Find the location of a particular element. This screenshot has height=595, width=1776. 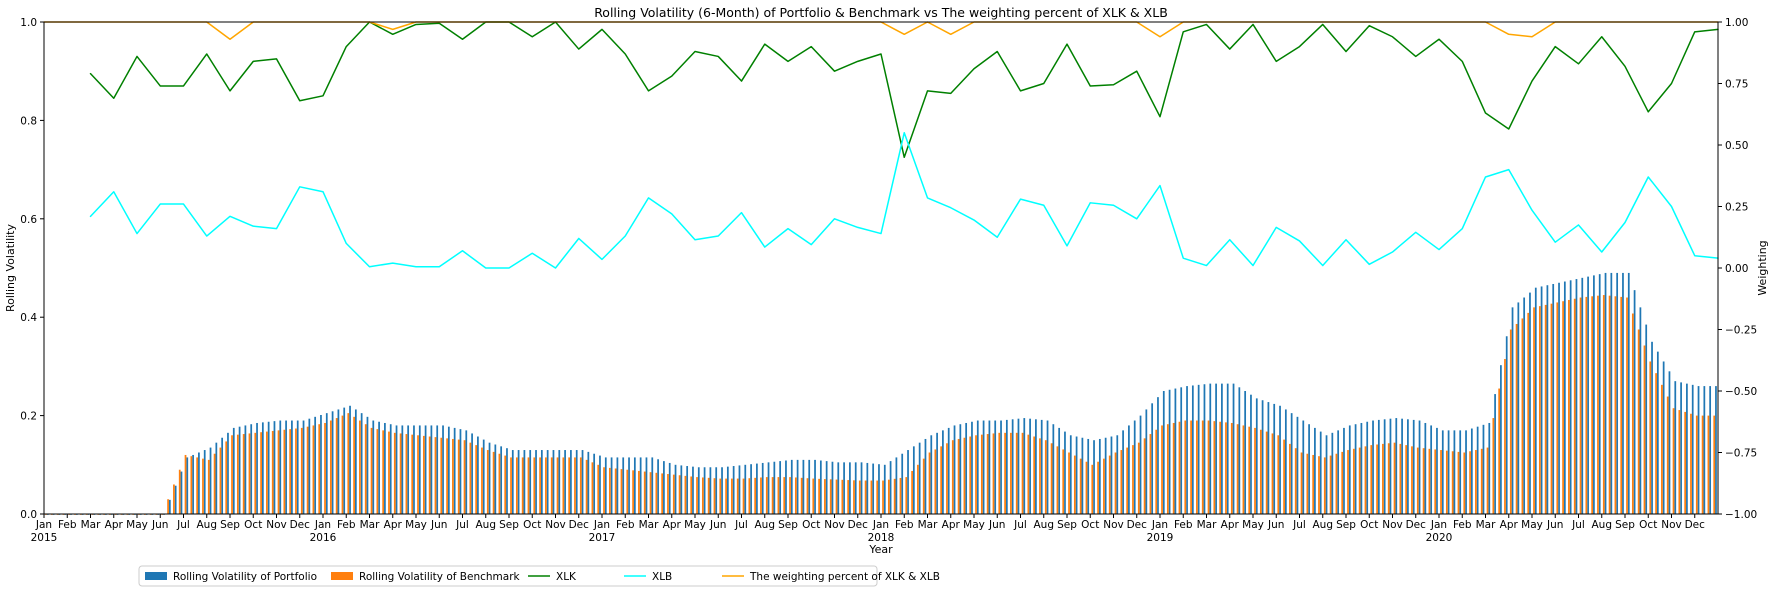

y2-tick-label: 0.50 is located at coordinates (1736, 146).